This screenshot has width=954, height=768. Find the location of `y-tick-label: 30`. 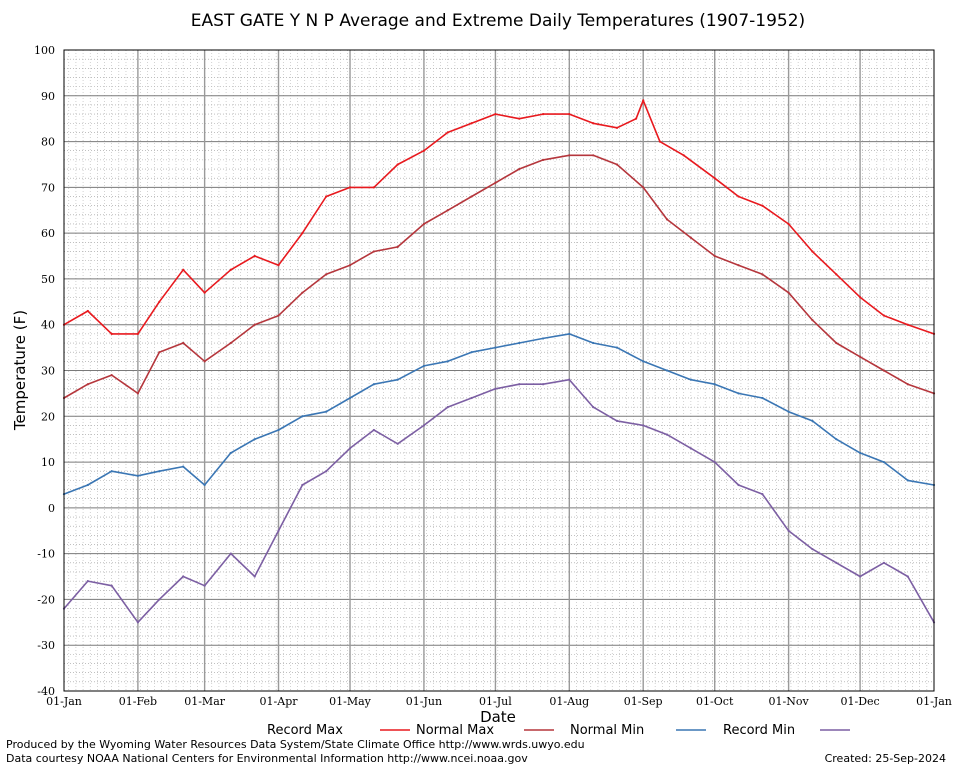

y-tick-label: 30 is located at coordinates (48, 371).